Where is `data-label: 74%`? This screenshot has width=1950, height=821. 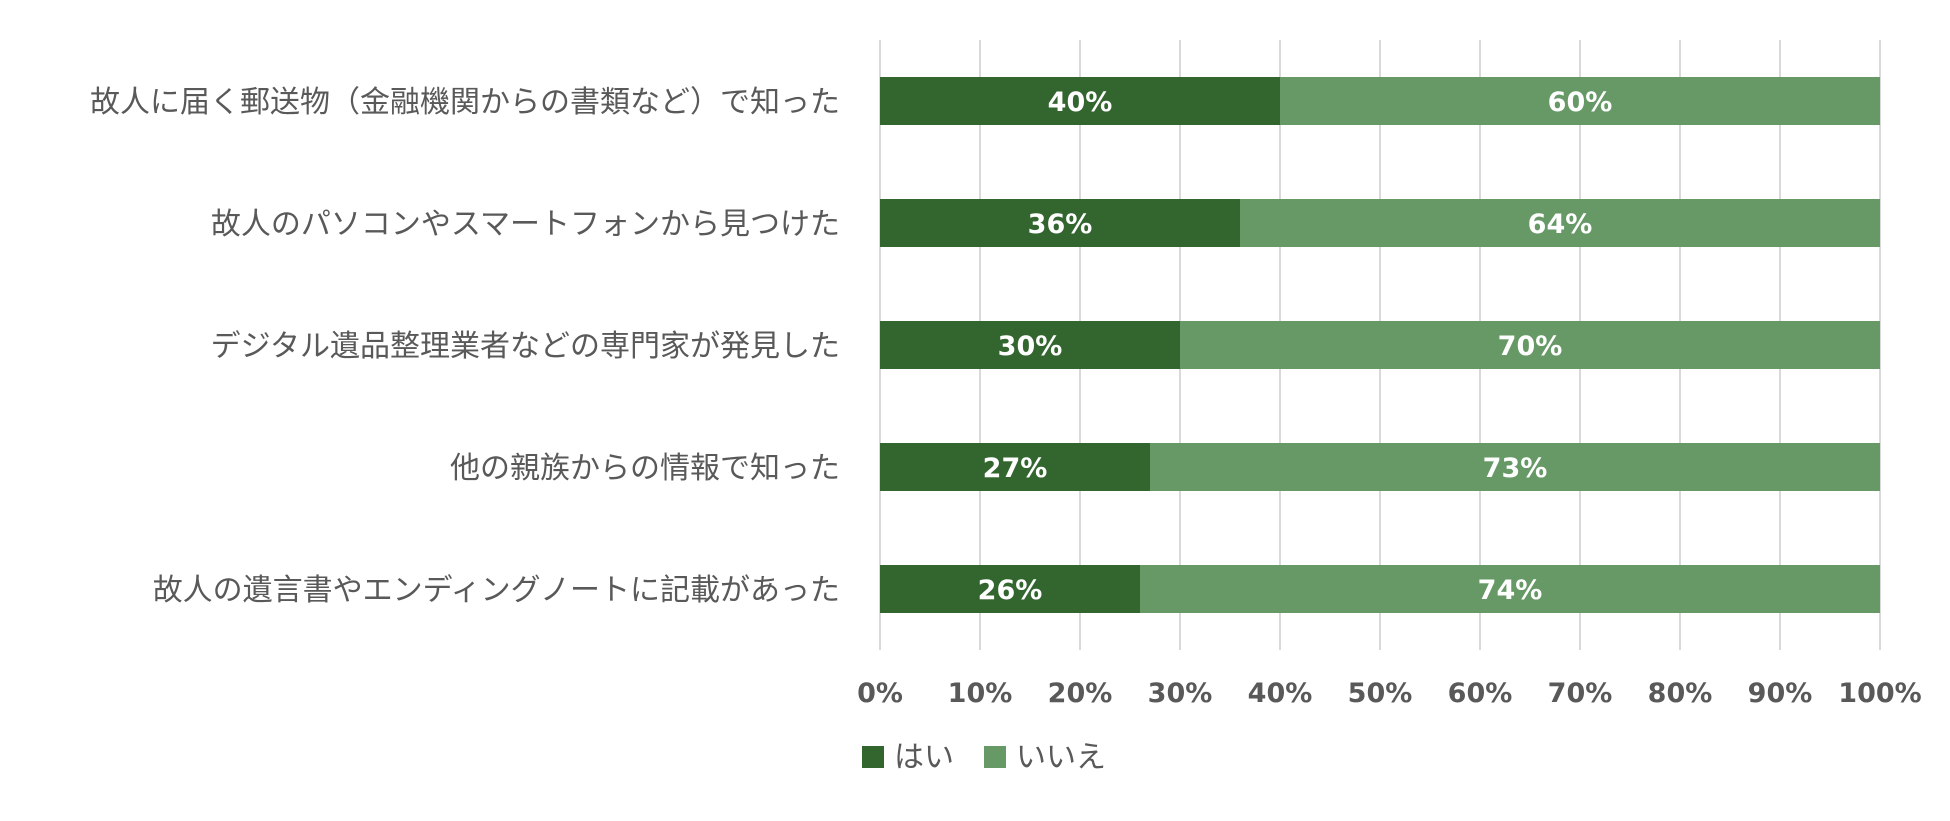 data-label: 74% is located at coordinates (1510, 590).